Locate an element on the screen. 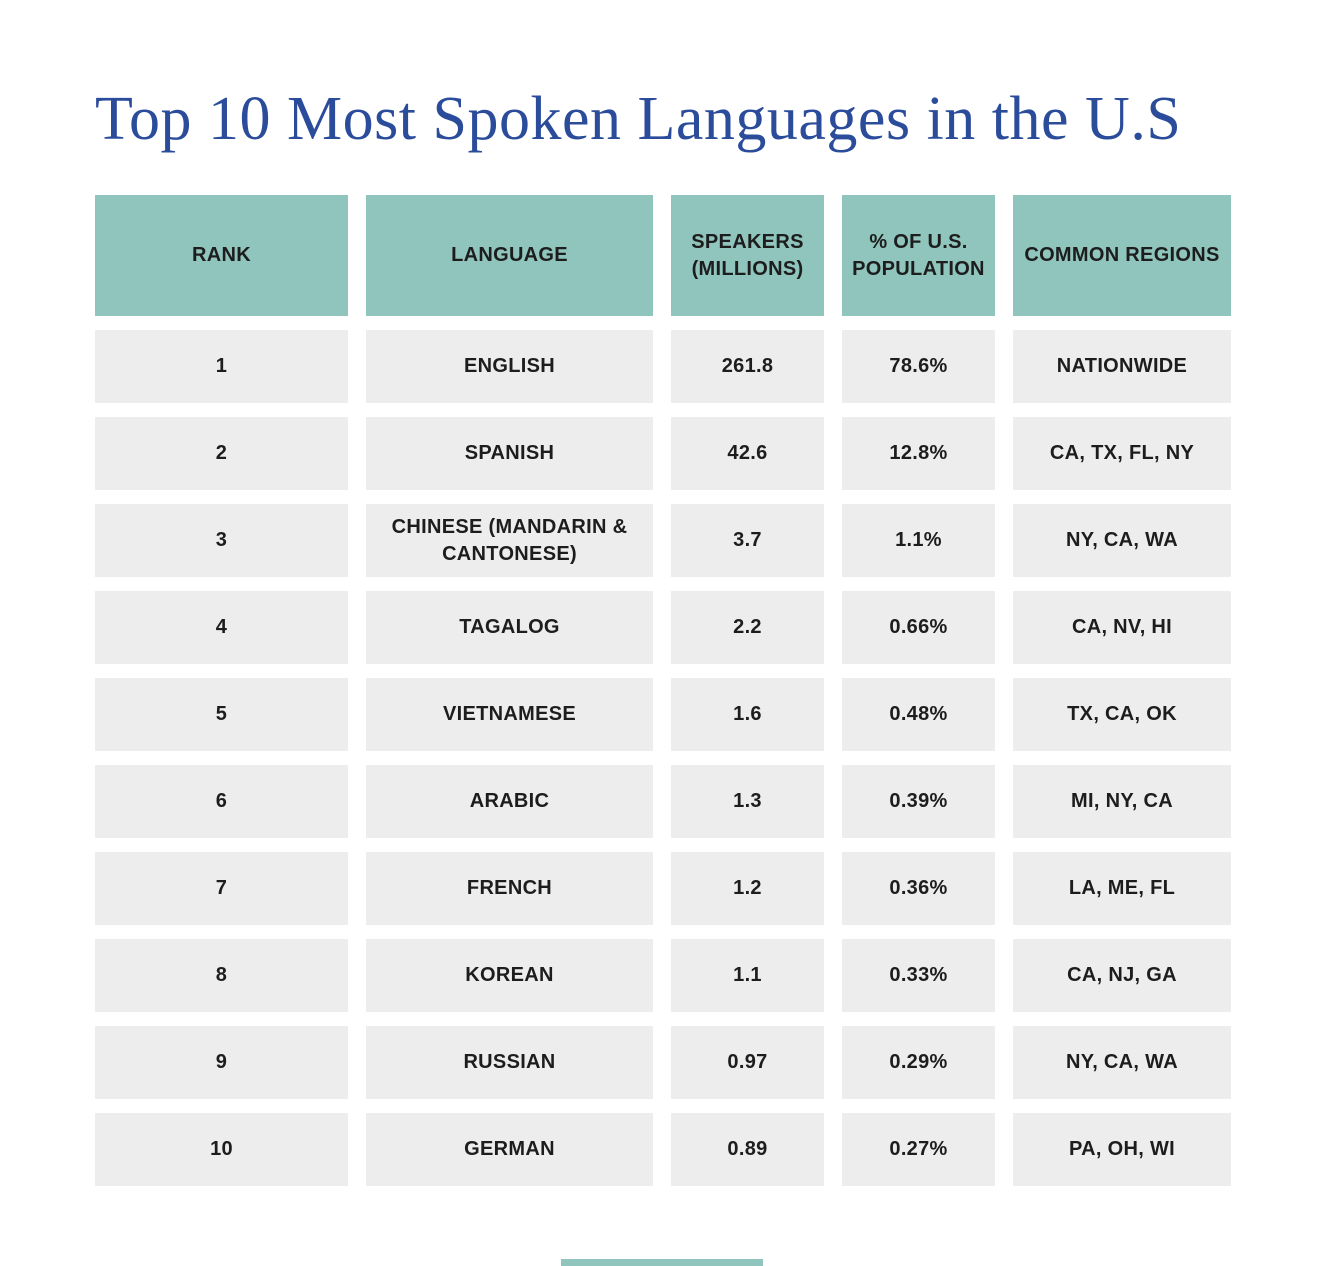 Image resolution: width=1324 pixels, height=1266 pixels. column-header-language: LANGUAGE is located at coordinates (509, 255).